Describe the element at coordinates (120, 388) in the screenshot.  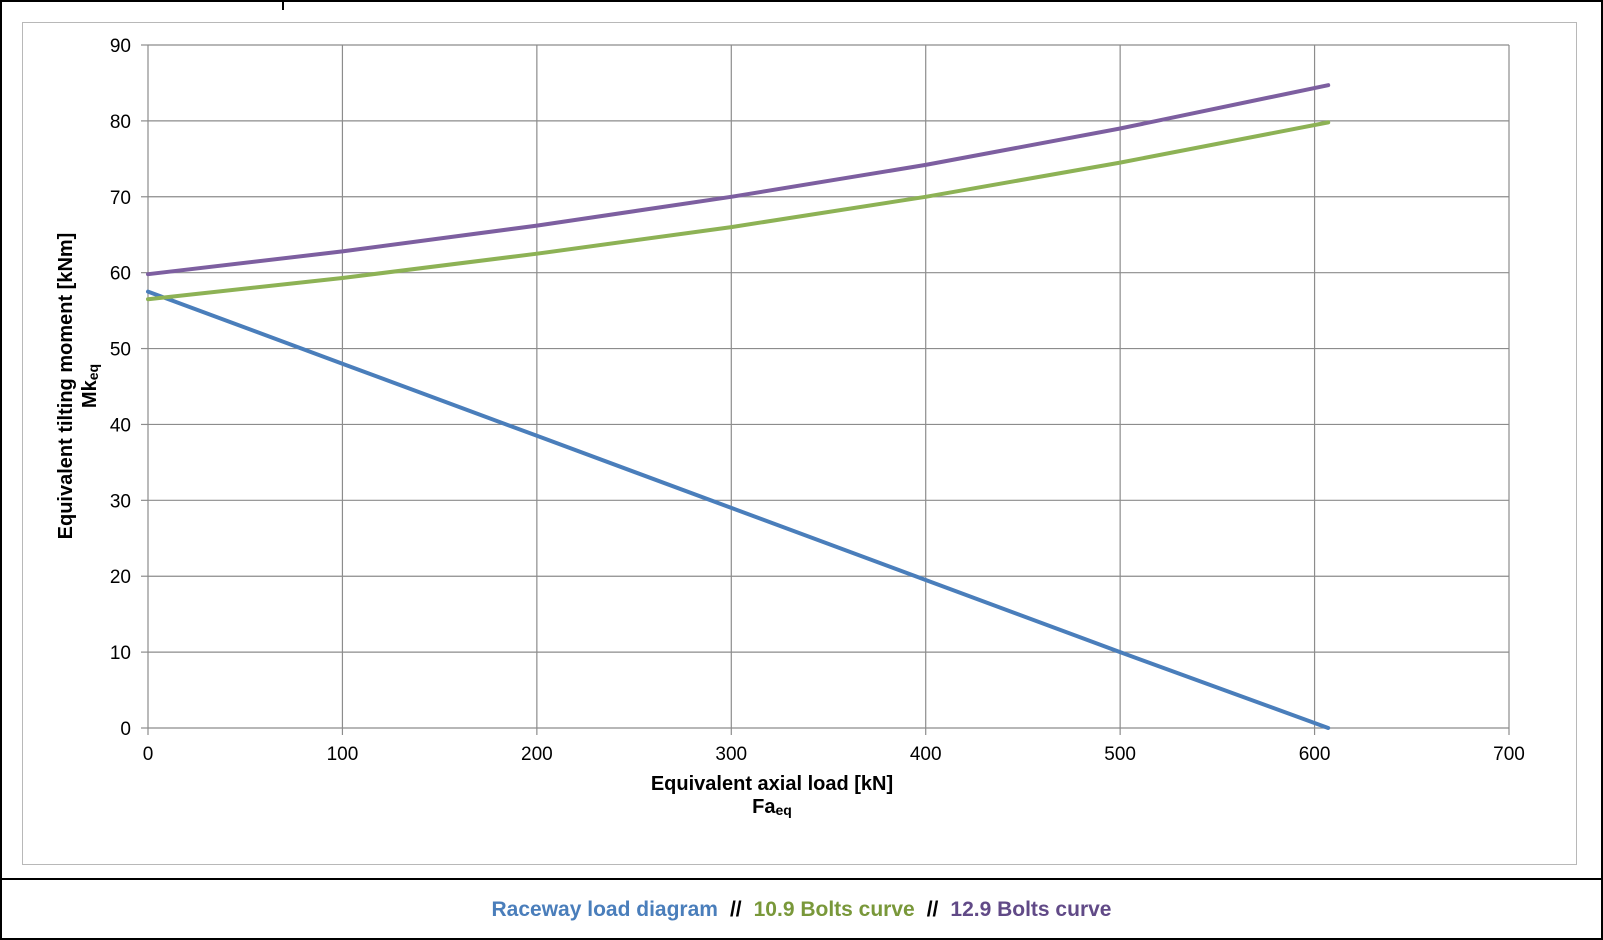
I see `y-axis-ticks: 0 10 20 30 40 50 60 70 80 90` at that location.